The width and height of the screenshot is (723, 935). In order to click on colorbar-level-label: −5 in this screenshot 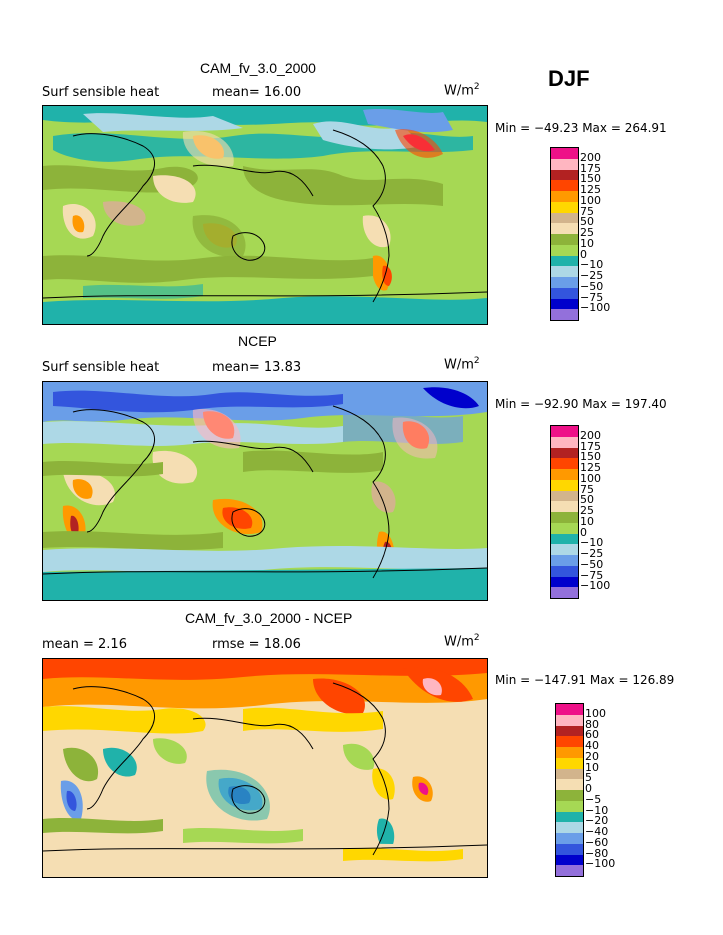, I will do `click(593, 799)`.